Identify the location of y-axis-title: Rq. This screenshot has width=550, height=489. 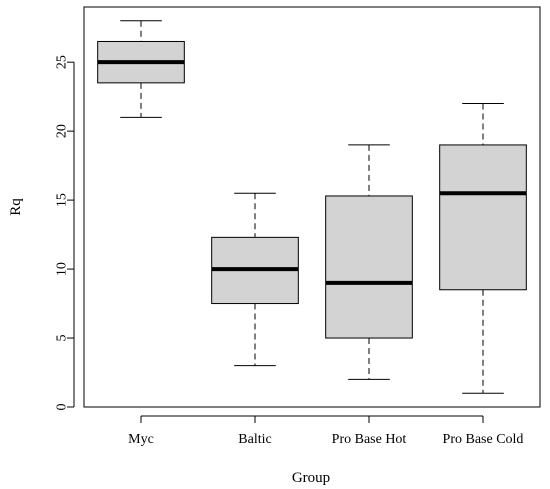
(16, 207).